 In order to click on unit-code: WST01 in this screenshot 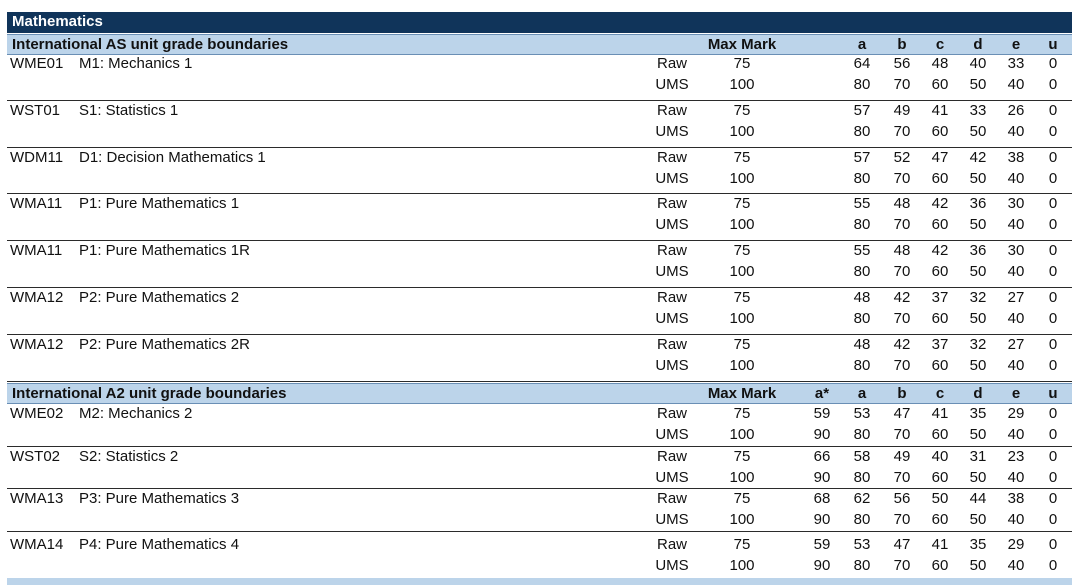, I will do `click(35, 110)`.